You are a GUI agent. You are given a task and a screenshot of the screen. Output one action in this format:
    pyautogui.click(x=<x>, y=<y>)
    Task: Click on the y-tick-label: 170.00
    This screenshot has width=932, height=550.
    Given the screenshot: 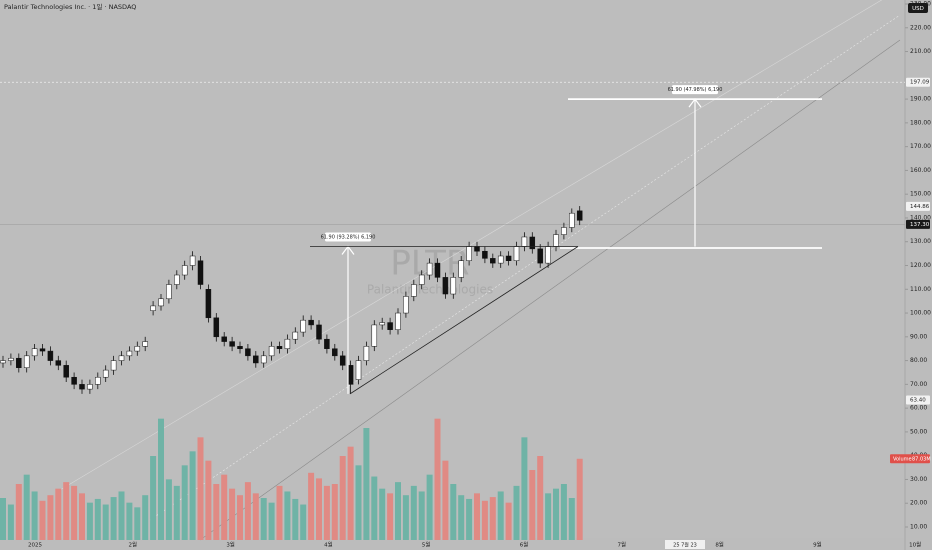 What is the action you would take?
    pyautogui.click(x=920, y=146)
    